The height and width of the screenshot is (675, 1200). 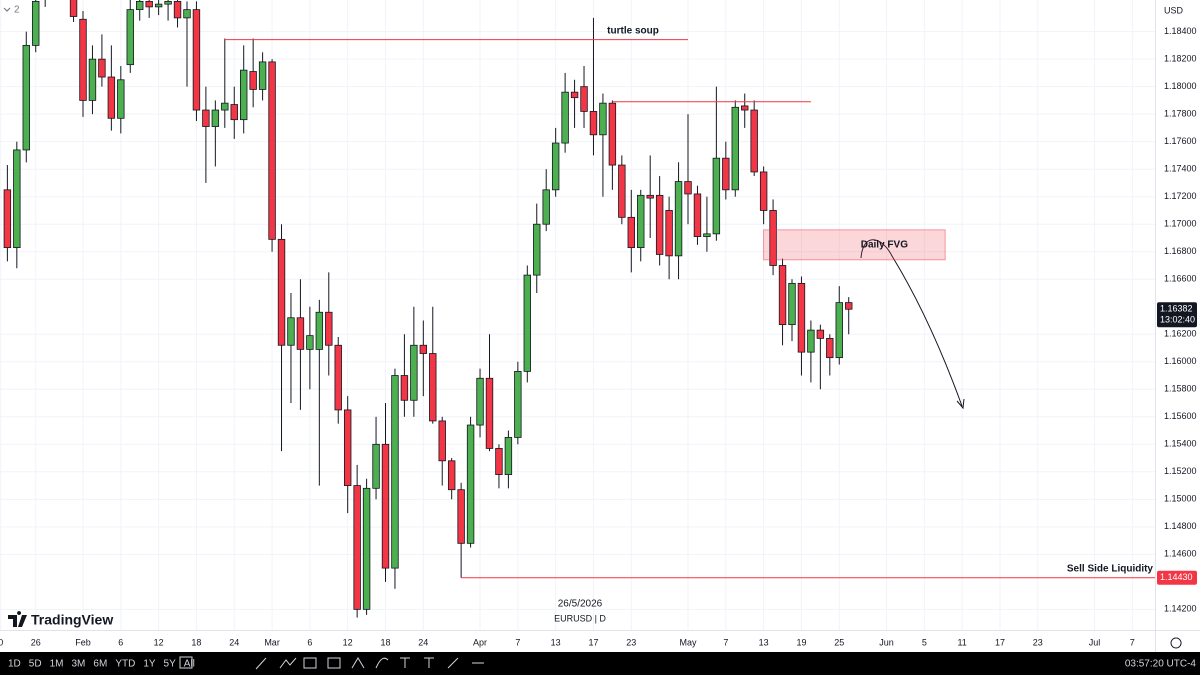 What do you see at coordinates (1180, 31) in the screenshot?
I see `y-tick-label: 1.18400` at bounding box center [1180, 31].